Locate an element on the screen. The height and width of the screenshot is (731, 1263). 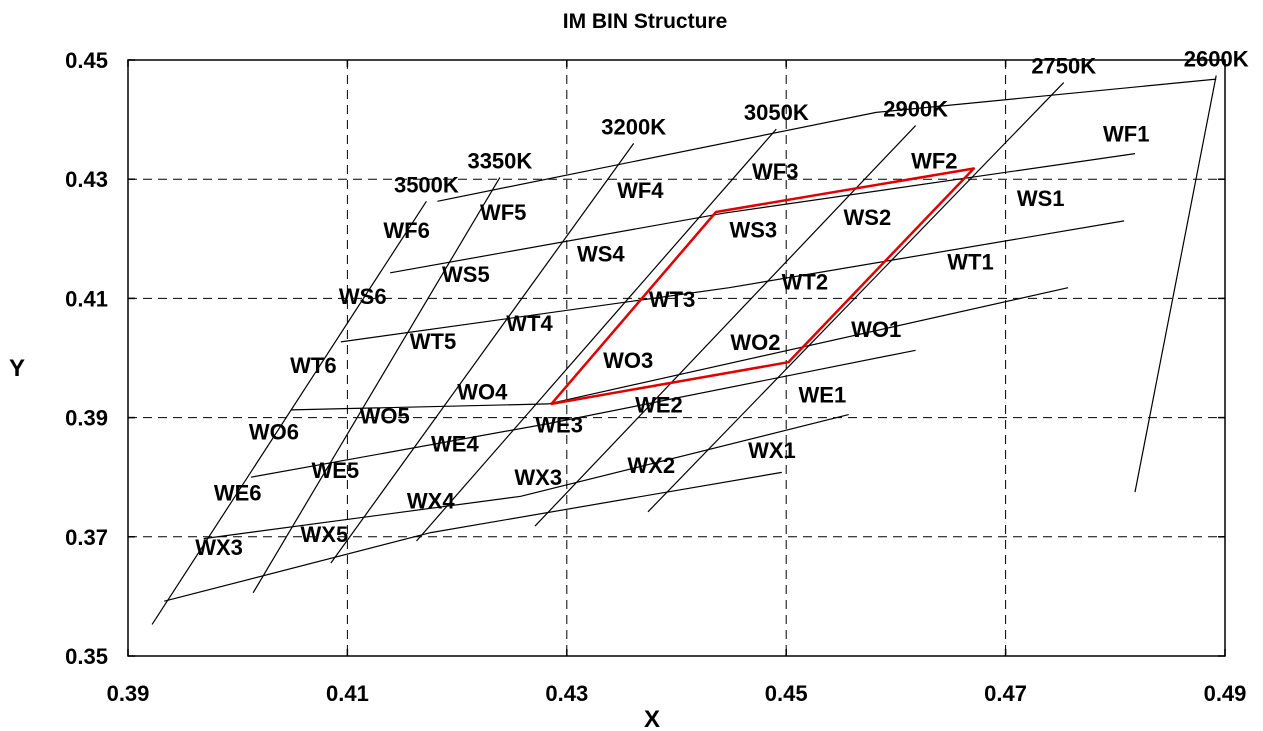
x-tick-label: 0.41 is located at coordinates (347, 693).